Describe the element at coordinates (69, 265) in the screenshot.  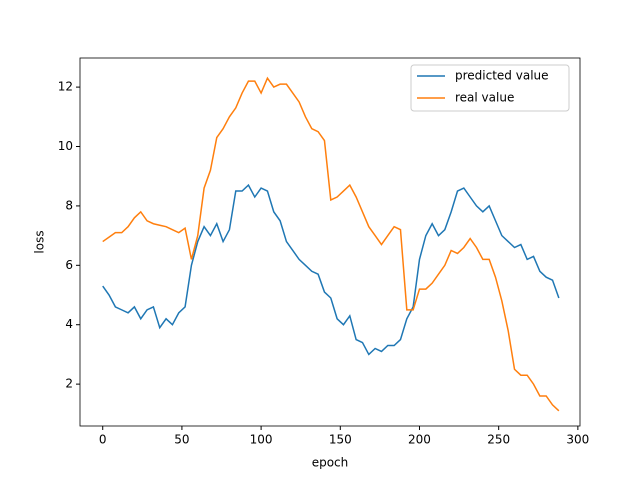
I see `y-tick-label: 6` at that location.